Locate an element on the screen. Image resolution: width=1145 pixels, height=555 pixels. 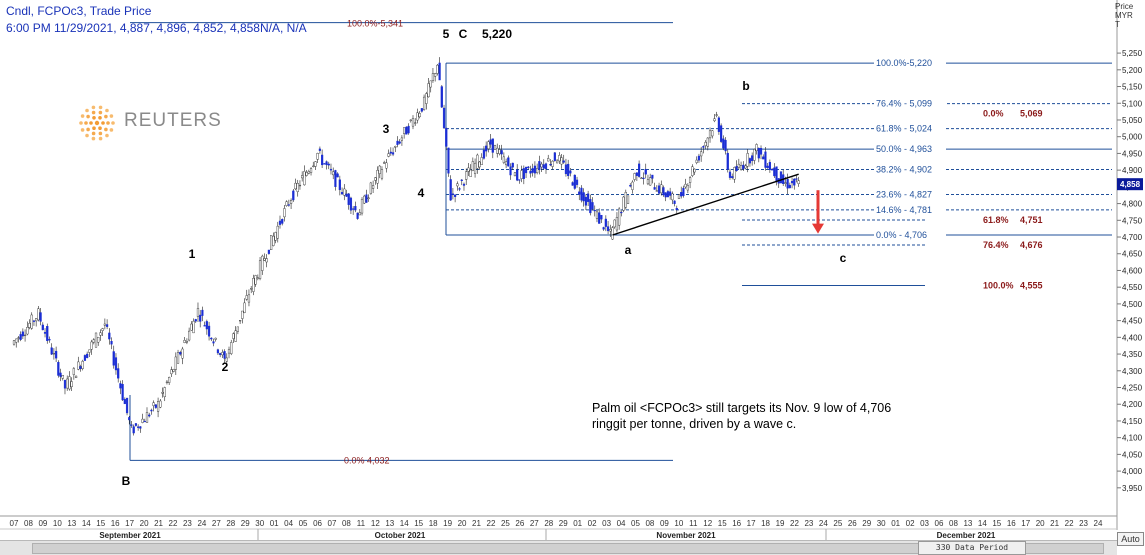
price-tick-label: 4,300 is located at coordinates (1132, 371).